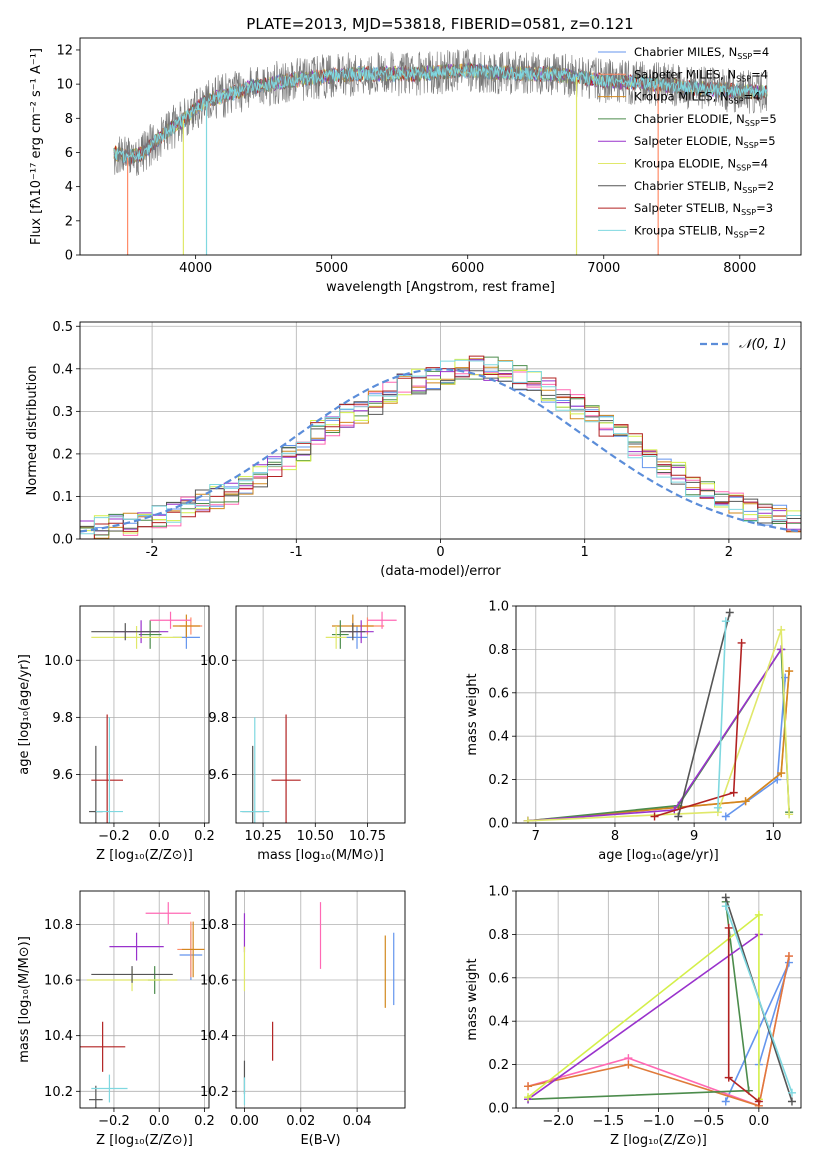 Image resolution: width=819 pixels, height=1170 pixels. Describe the element at coordinates (472, 999) in the screenshot. I see `y-axis-label: mass weight` at that location.